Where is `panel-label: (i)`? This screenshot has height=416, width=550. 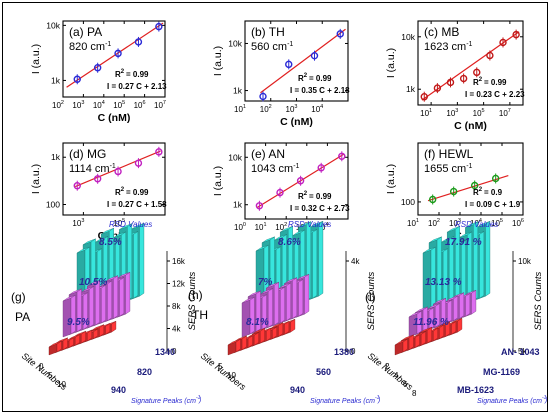 panel-label: (i) is located at coordinates (370, 297).